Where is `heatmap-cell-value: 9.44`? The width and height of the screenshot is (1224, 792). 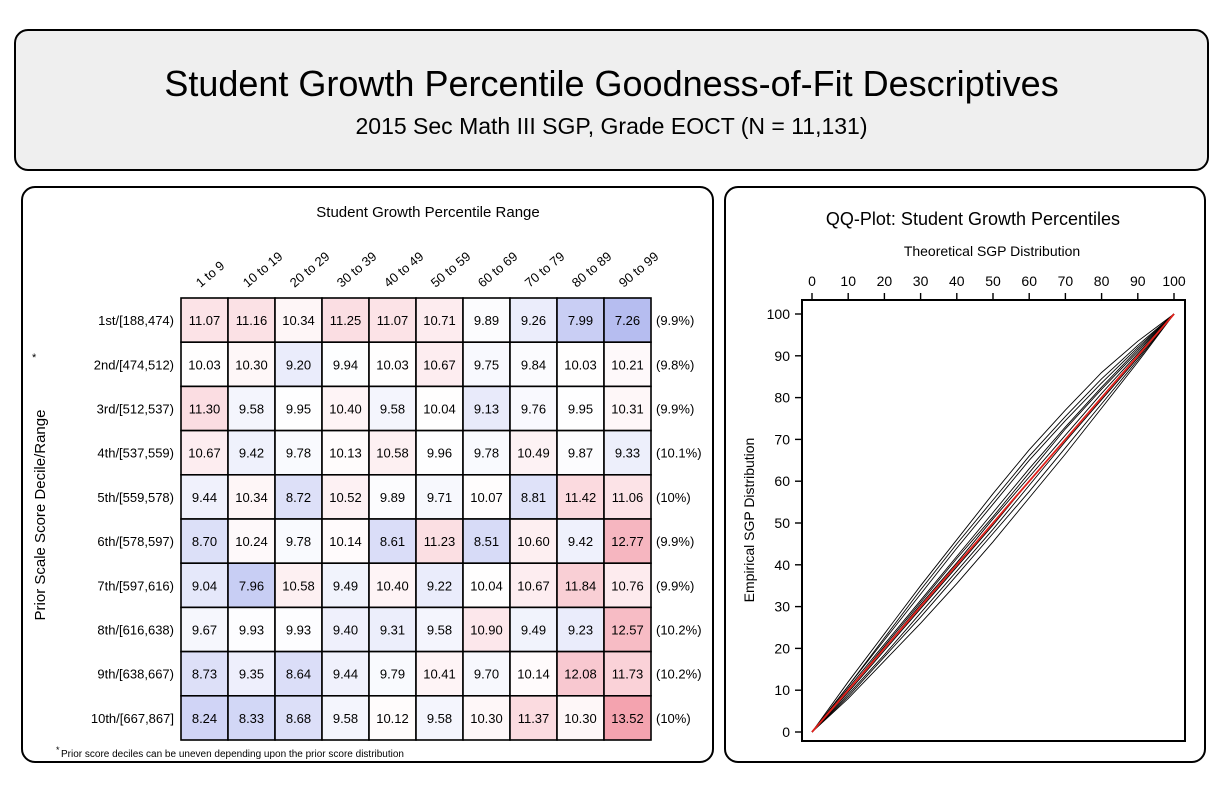
heatmap-cell-value: 9.44 is located at coordinates (345, 674).